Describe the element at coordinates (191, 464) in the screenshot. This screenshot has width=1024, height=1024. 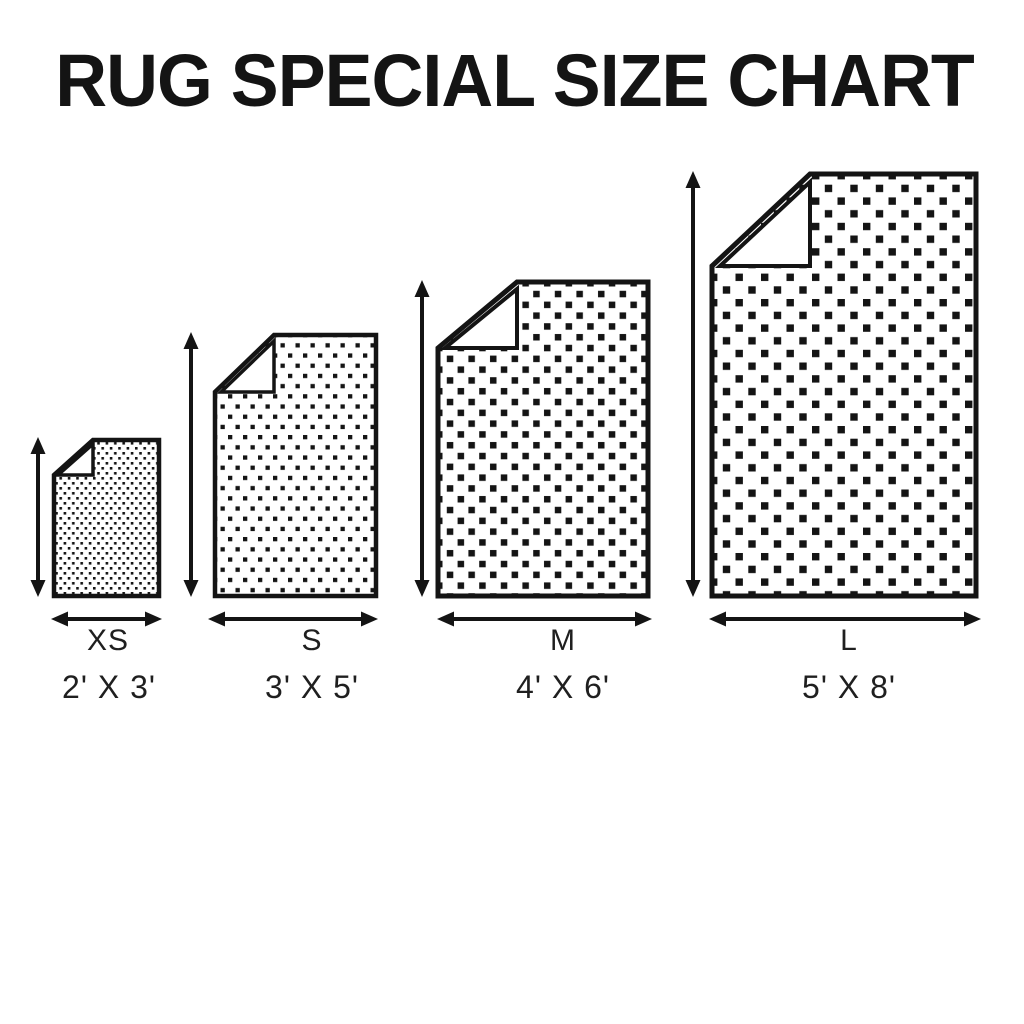
I see `height-arrow-s` at that location.